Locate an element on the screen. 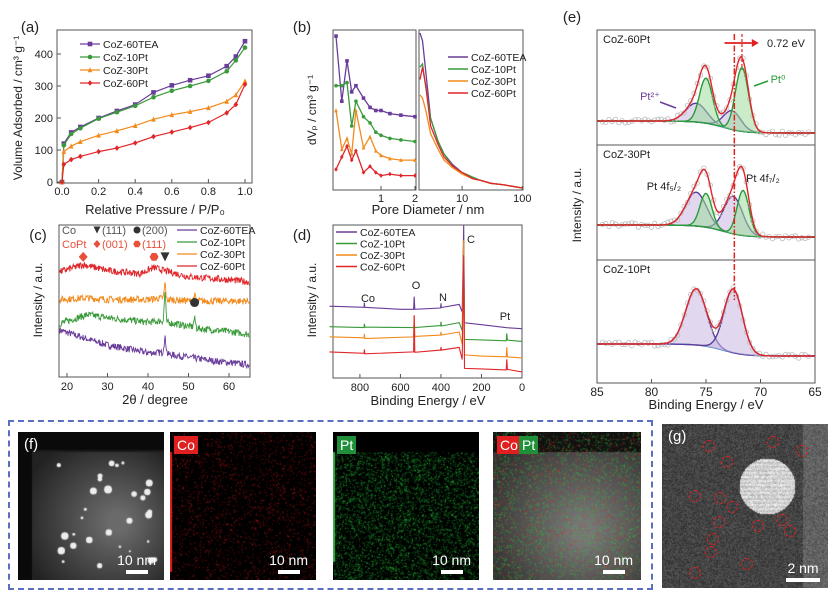  isotherm-line-CoZ-60TEA is located at coordinates (153, 111).